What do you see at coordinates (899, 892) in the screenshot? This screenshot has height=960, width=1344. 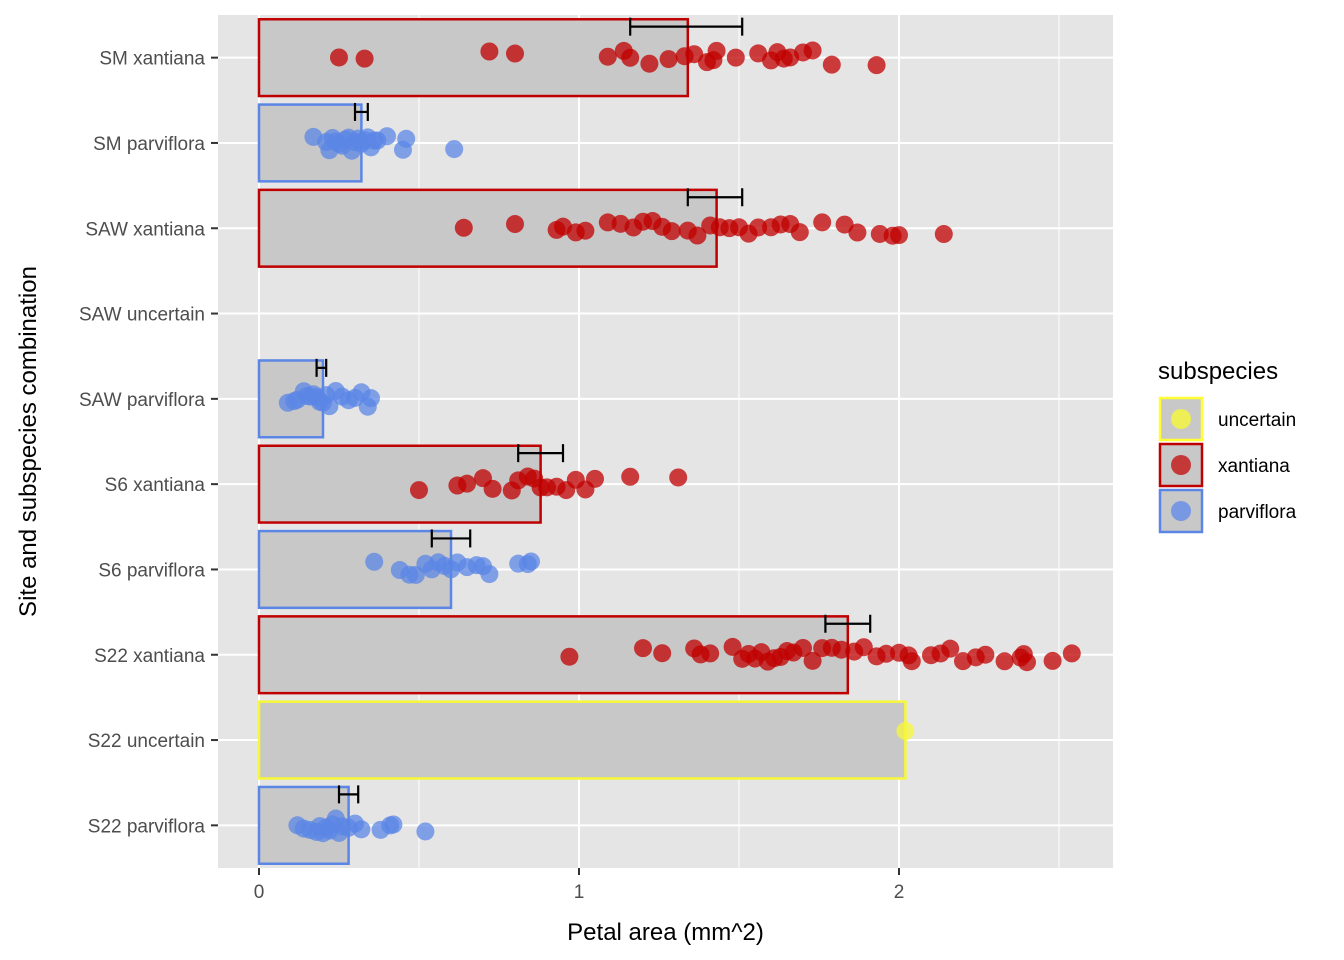 I see `x-tick-label: 2` at bounding box center [899, 892].